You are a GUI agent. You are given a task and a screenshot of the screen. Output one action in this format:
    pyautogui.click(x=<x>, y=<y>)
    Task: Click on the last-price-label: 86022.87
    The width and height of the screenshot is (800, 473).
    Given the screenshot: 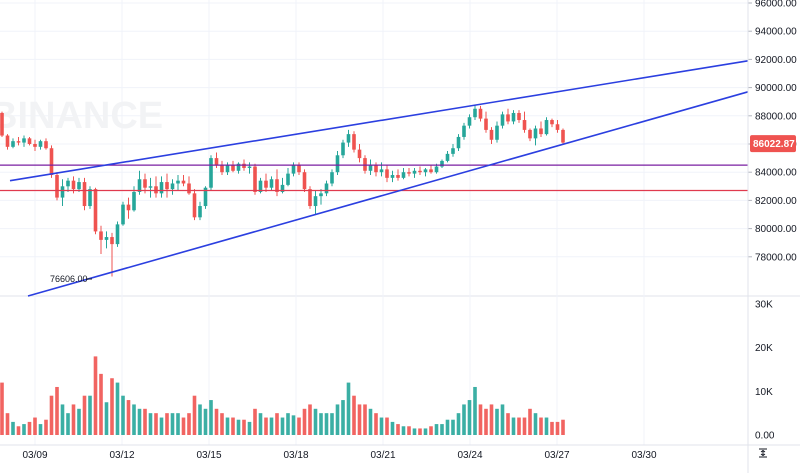 What is the action you would take?
    pyautogui.click(x=774, y=144)
    